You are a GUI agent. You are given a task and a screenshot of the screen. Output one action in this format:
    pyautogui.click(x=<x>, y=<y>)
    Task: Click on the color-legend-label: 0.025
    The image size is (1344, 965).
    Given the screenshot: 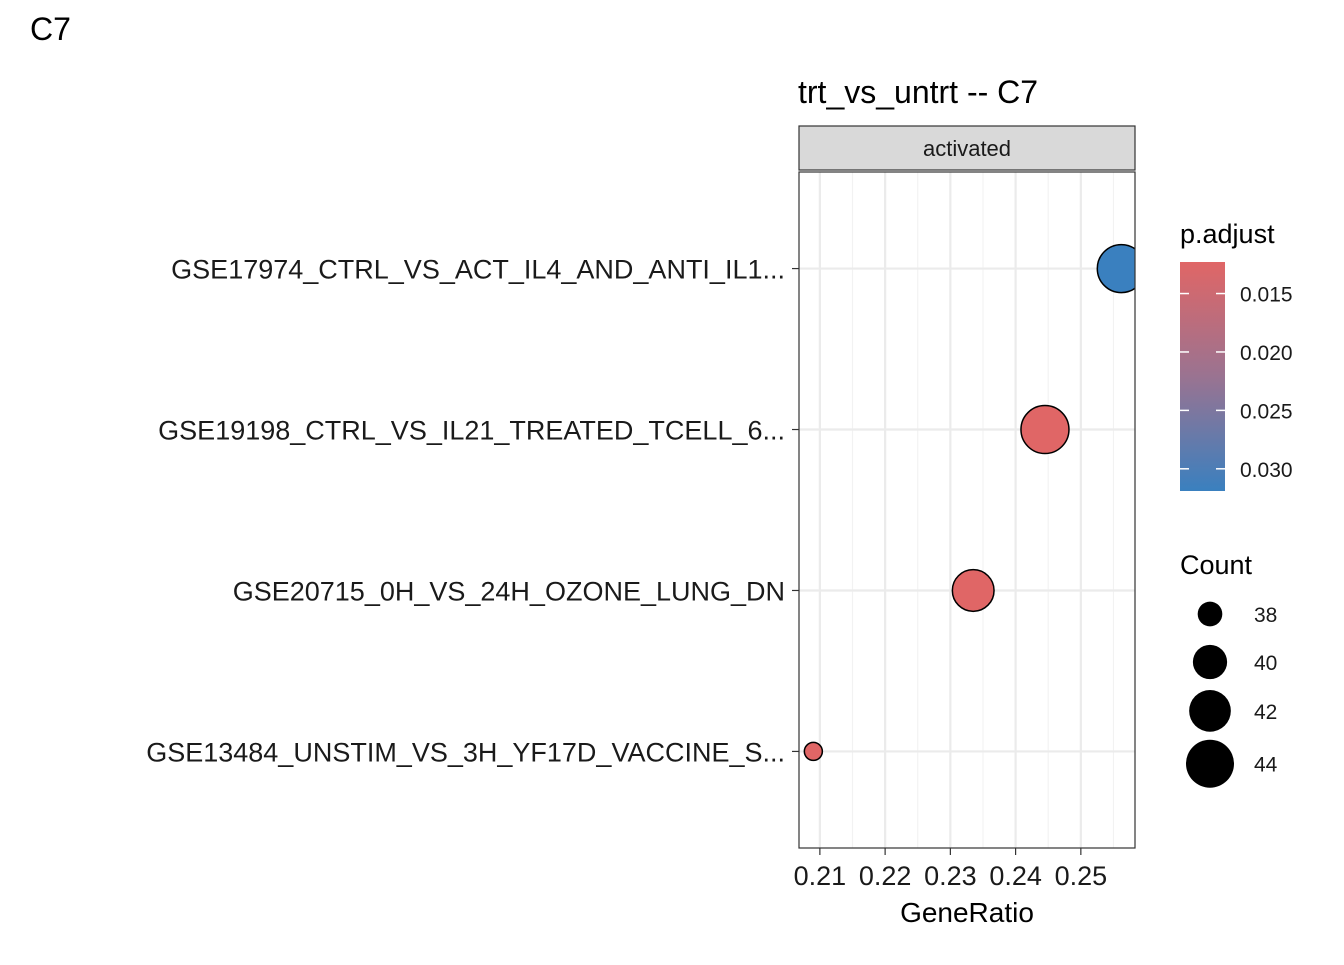 What is the action you would take?
    pyautogui.click(x=1266, y=411)
    